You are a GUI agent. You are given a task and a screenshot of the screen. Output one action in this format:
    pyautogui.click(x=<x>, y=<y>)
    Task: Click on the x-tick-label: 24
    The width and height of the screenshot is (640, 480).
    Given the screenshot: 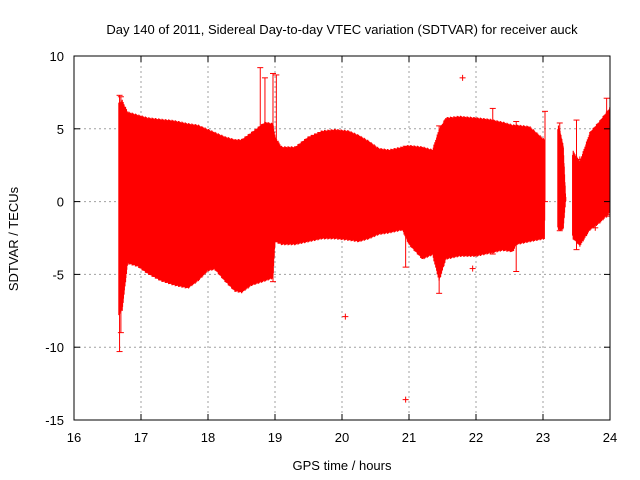 What is the action you would take?
    pyautogui.click(x=610, y=437)
    